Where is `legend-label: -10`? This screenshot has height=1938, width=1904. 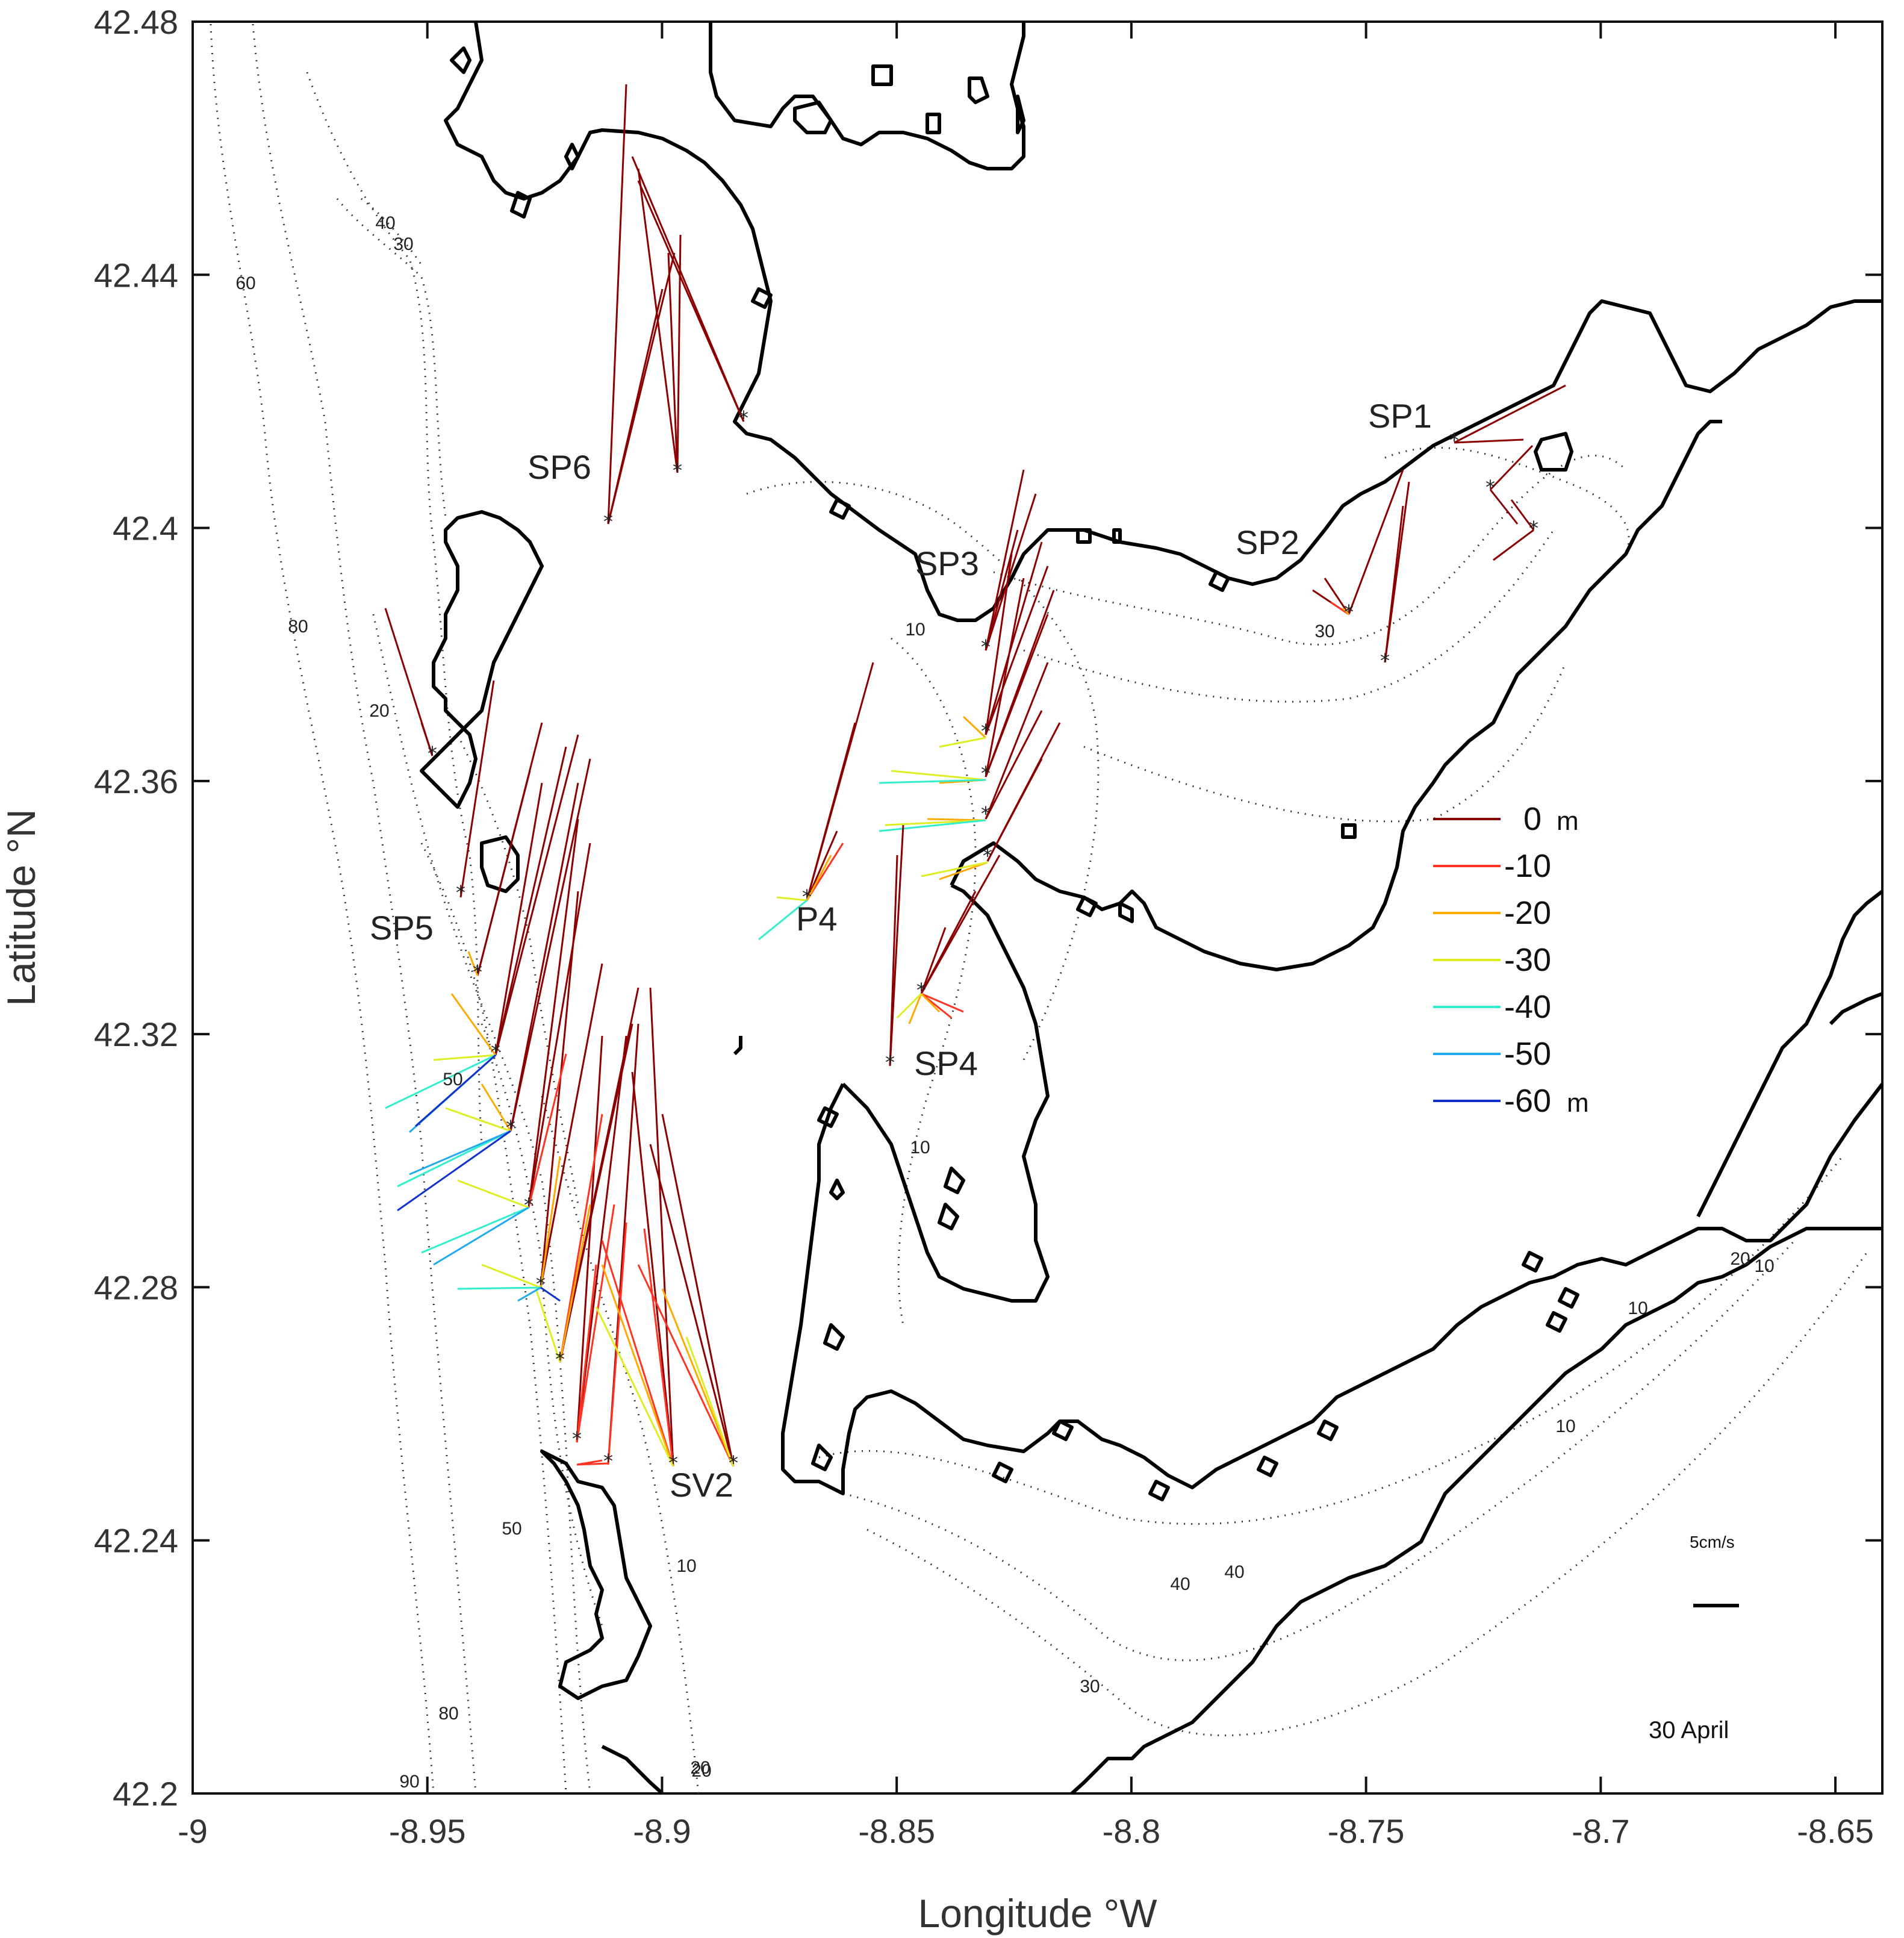
legend-label: -10 is located at coordinates (1528, 866).